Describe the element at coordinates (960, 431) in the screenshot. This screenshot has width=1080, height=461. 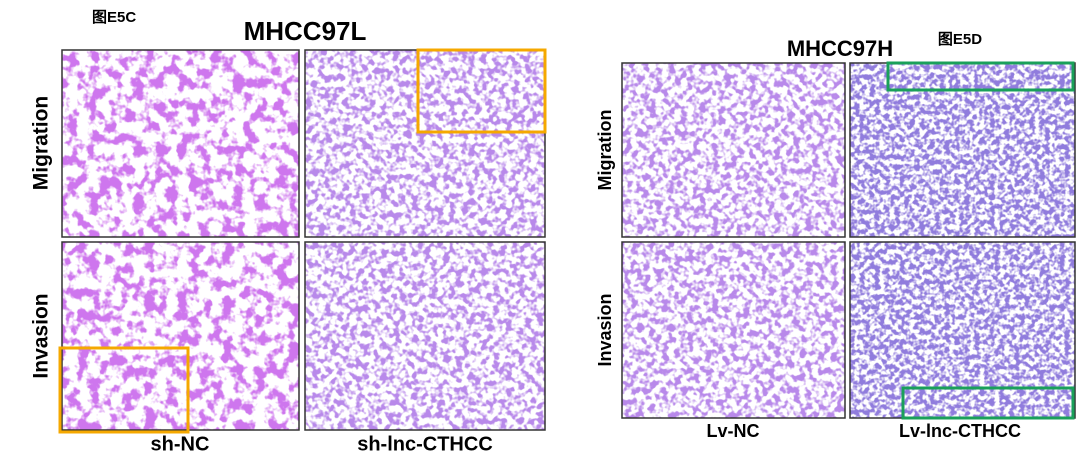
I see `column-label: Lv-lnc-CTHCC` at that location.